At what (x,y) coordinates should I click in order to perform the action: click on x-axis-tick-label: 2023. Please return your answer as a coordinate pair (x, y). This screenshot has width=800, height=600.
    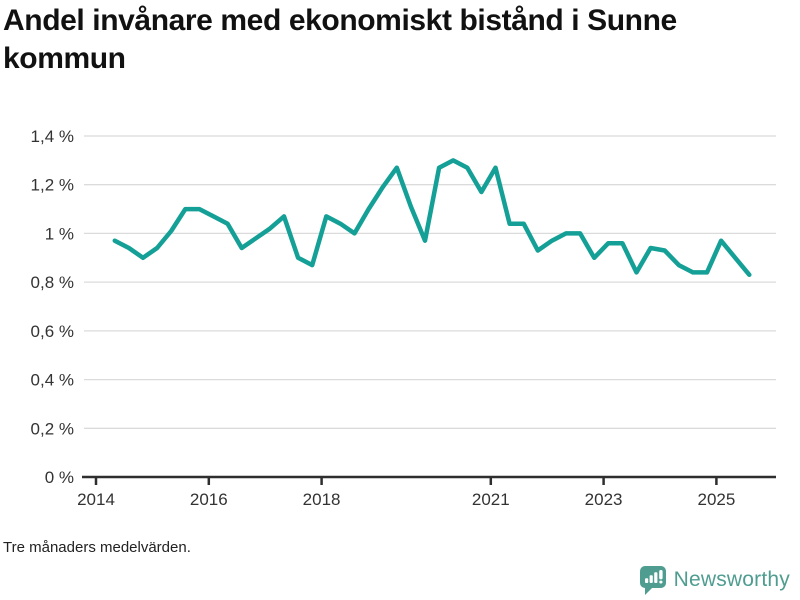
    Looking at the image, I should click on (604, 499).